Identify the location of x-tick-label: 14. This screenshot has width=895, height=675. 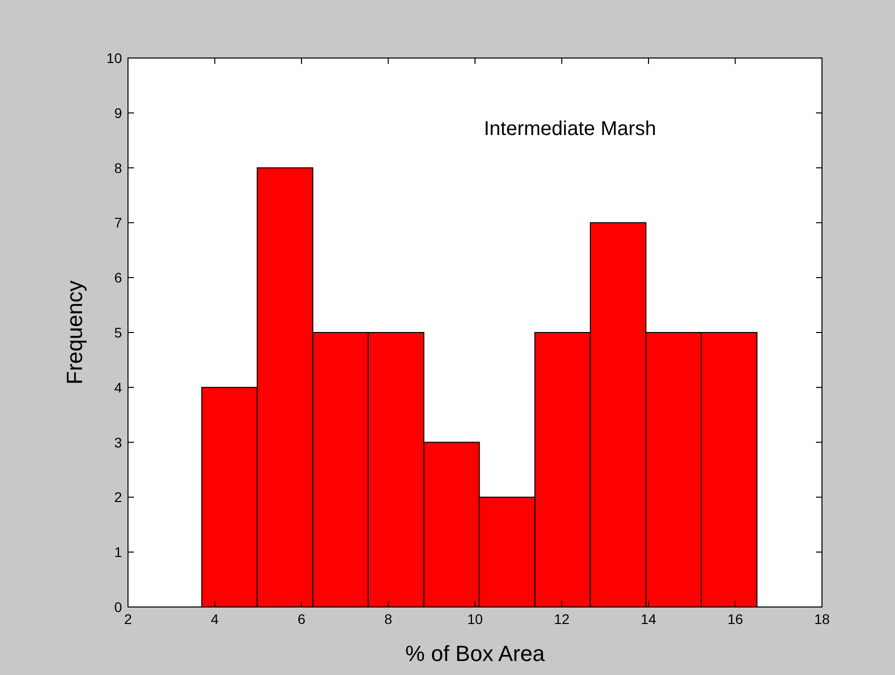
(648, 619).